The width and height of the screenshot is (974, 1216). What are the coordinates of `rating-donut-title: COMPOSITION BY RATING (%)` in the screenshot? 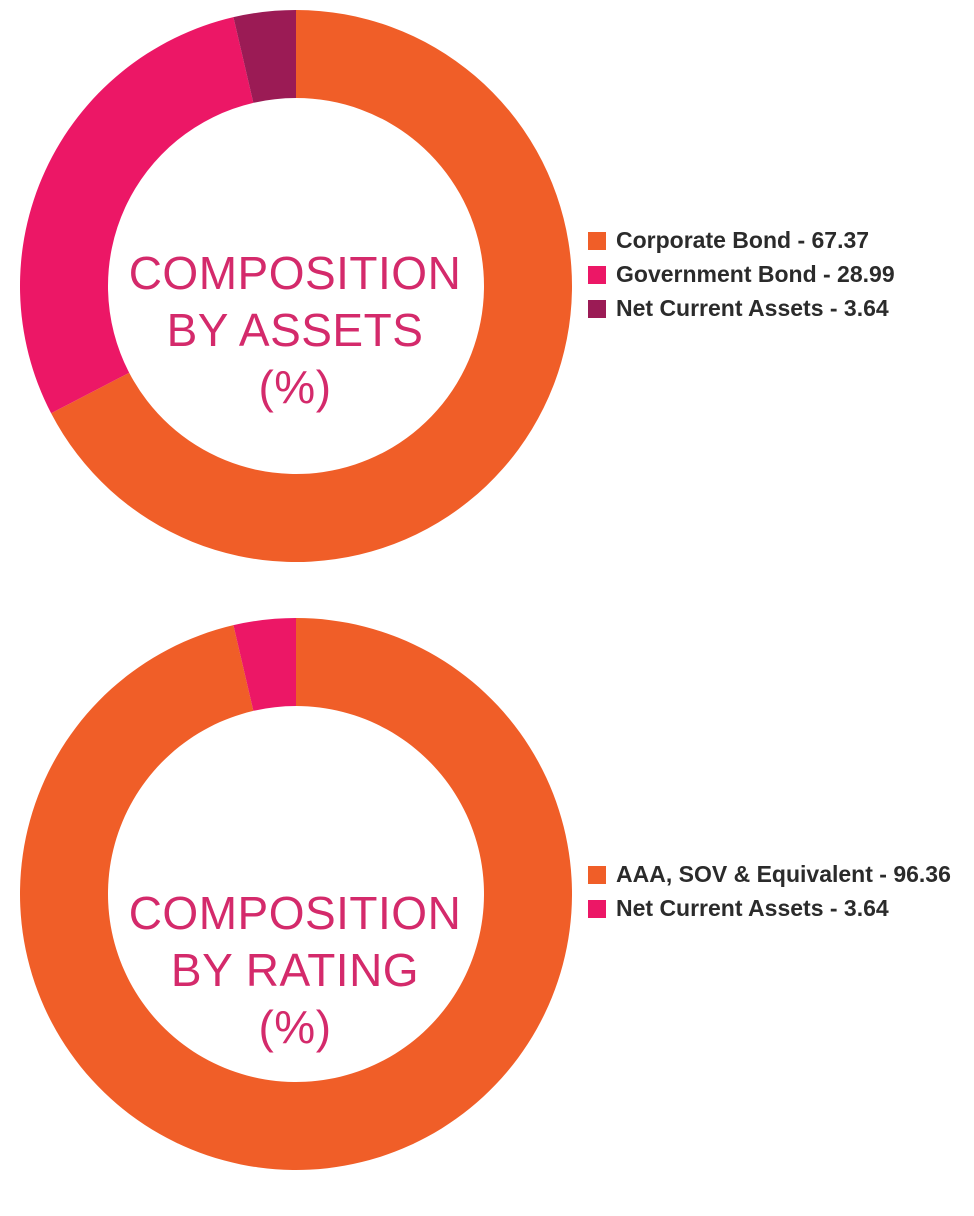 It's located at (295, 970).